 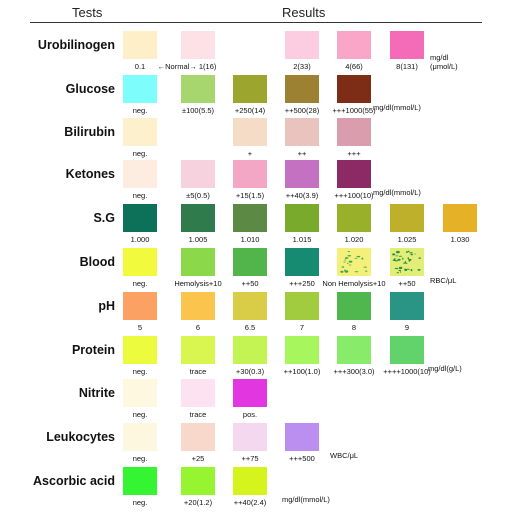 What do you see at coordinates (198, 371) in the screenshot?
I see `swatch-value-label: trace` at bounding box center [198, 371].